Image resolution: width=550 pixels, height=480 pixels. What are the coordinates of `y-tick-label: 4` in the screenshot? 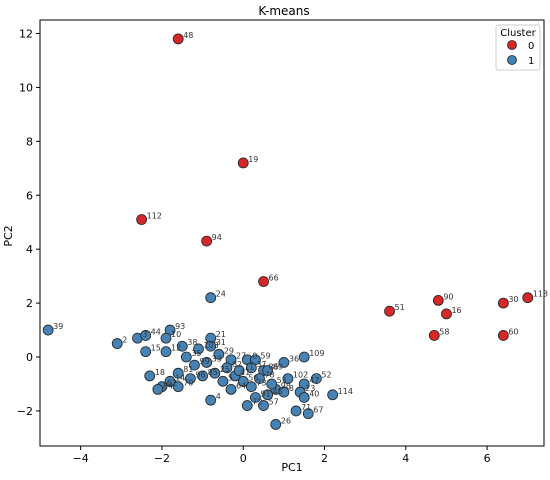 It's located at (29, 249).